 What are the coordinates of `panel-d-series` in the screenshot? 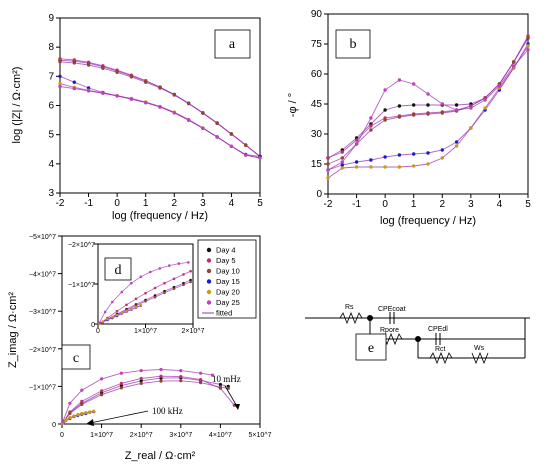 It's located at (144, 293).